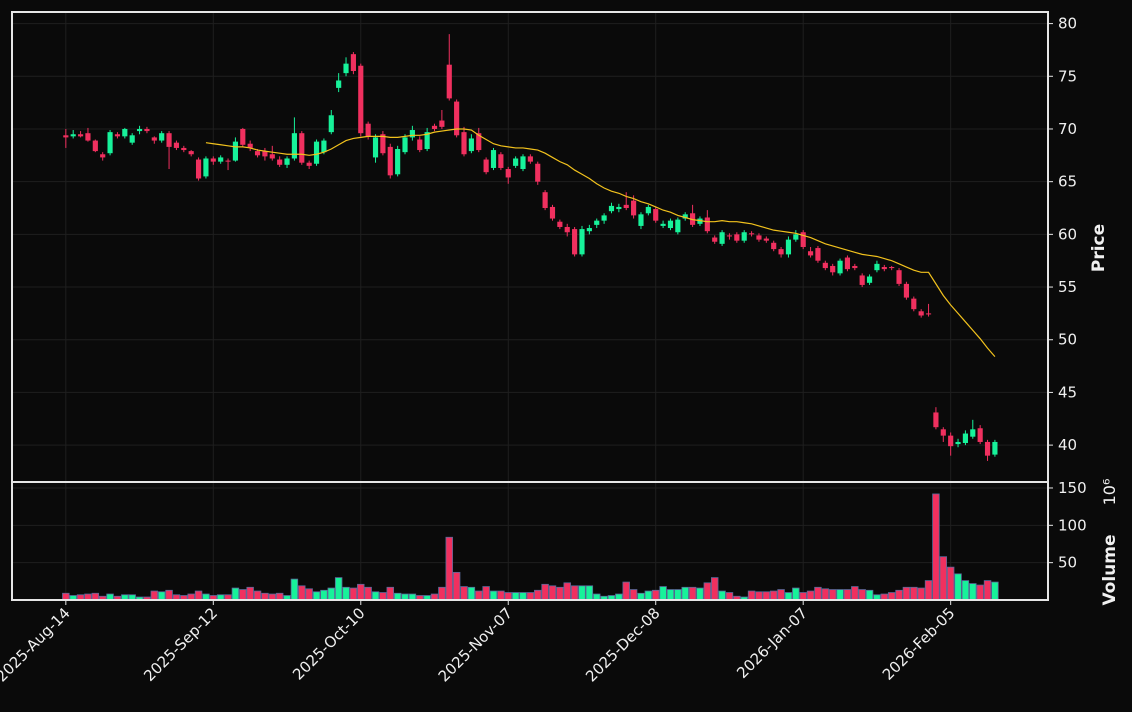  What do you see at coordinates (1067, 287) in the screenshot?
I see `y-tick-label: 55` at bounding box center [1067, 287].